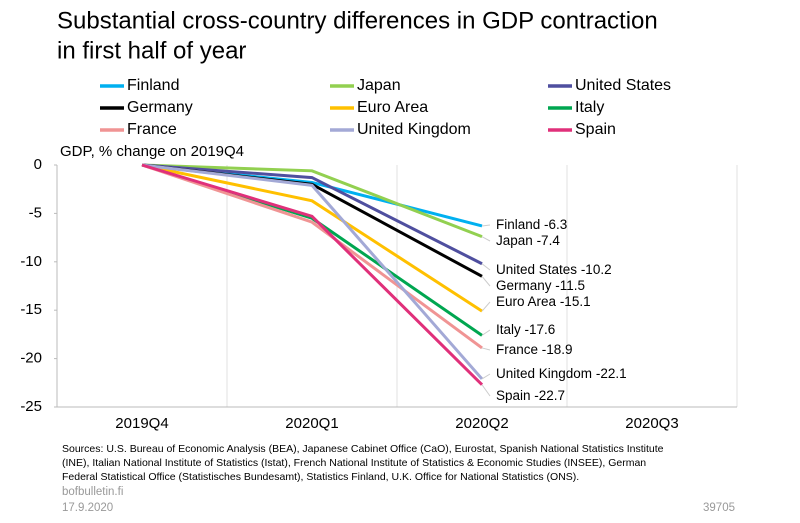 The width and height of the screenshot is (800, 523). Describe the element at coordinates (31, 309) in the screenshot. I see `y-tick-label: -15` at that location.